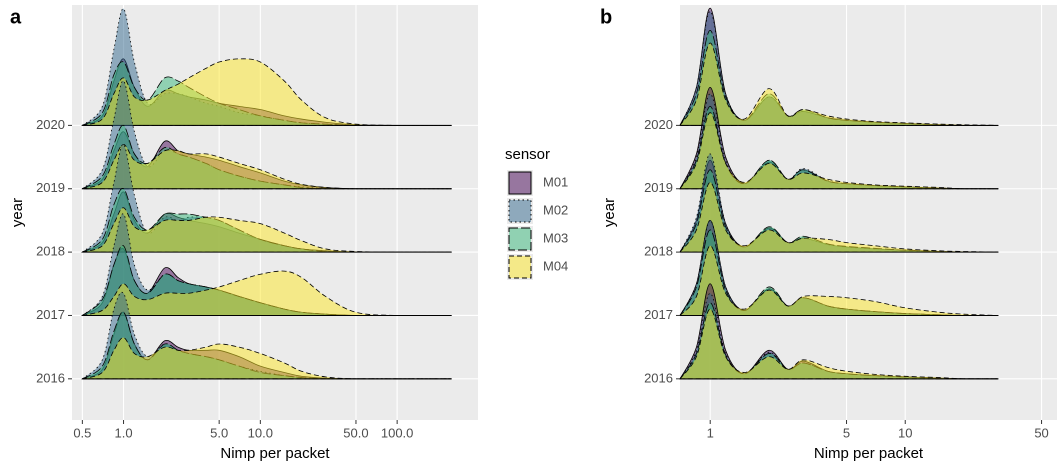  Describe the element at coordinates (397, 432) in the screenshot. I see `x-tick-label: 100.0` at that location.